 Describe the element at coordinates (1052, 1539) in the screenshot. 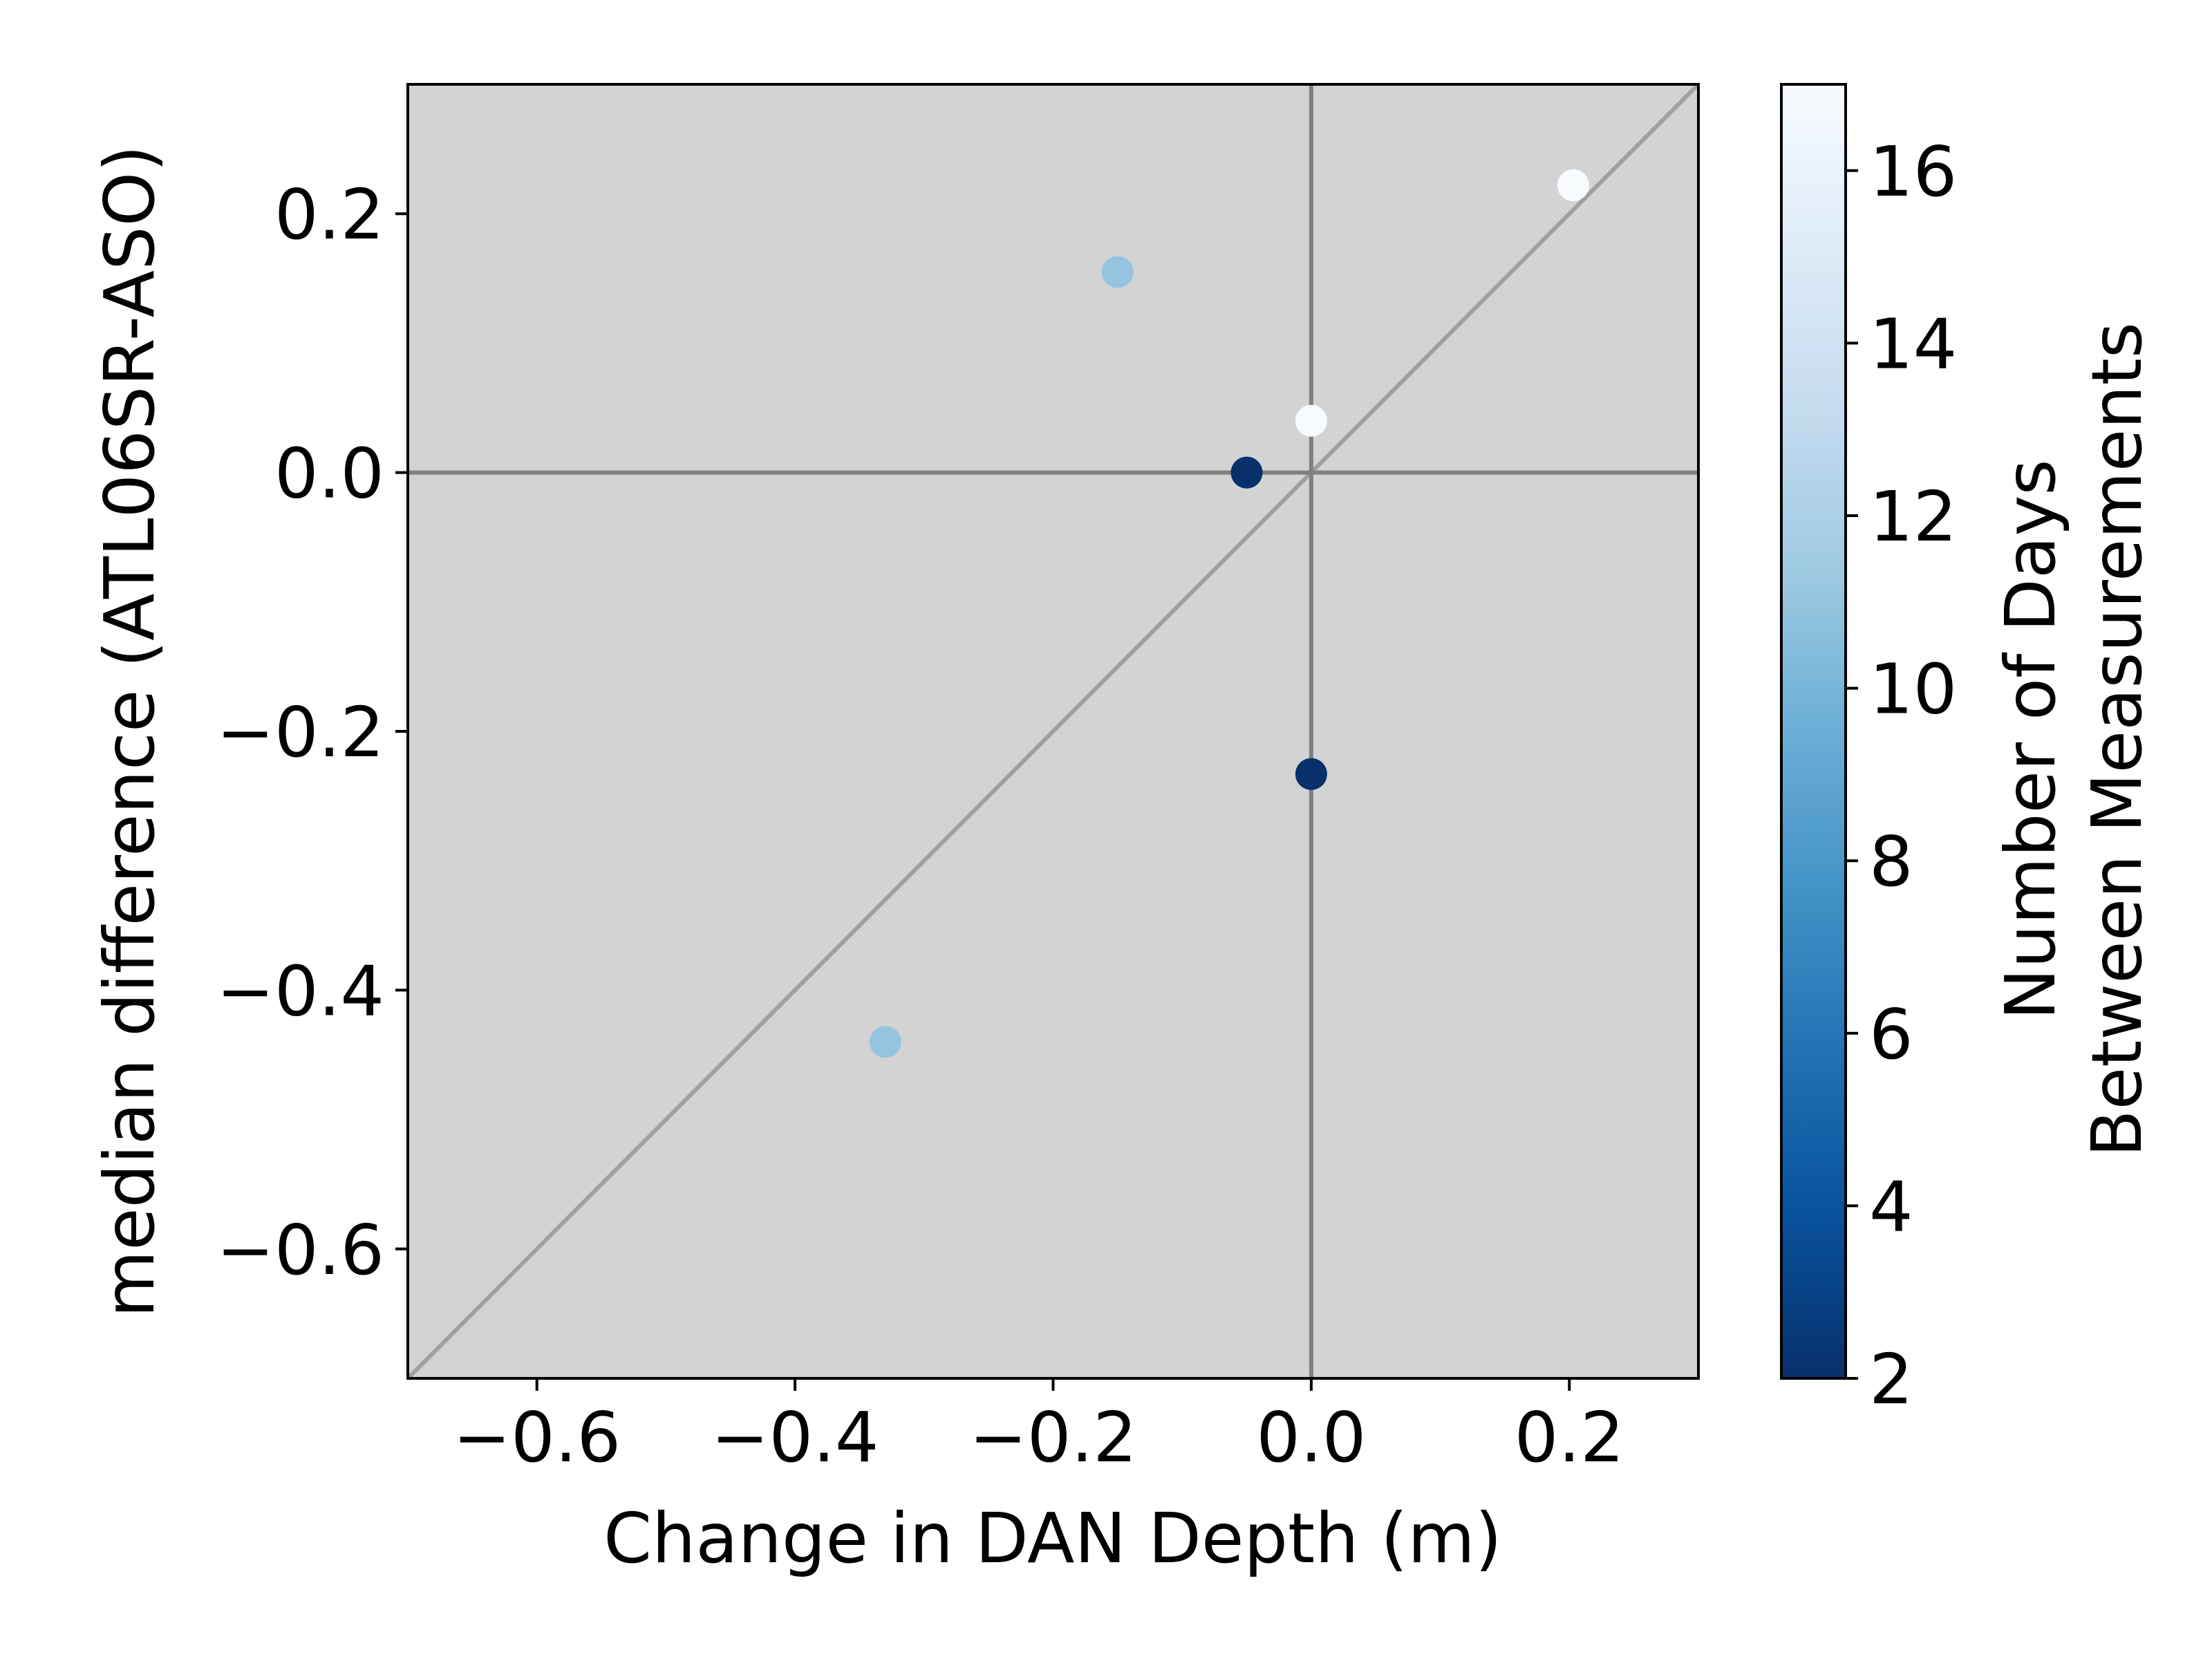

I see `x-axis-label: Change in DAN Depth (m)` at that location.